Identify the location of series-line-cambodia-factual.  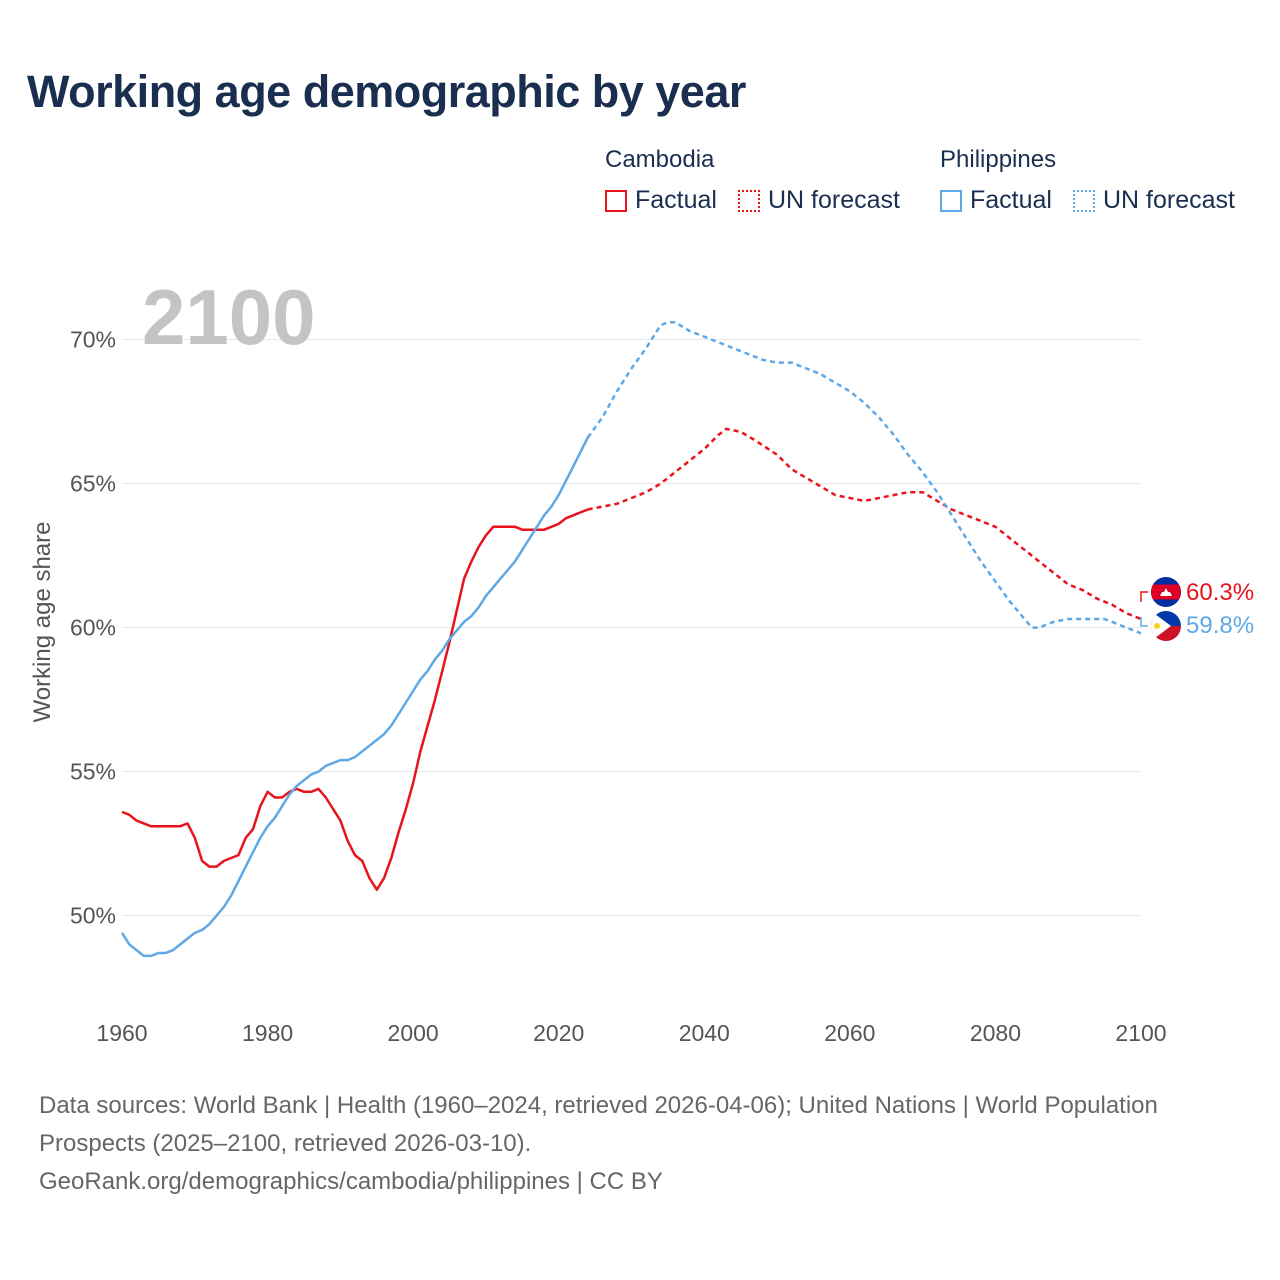
(355, 699).